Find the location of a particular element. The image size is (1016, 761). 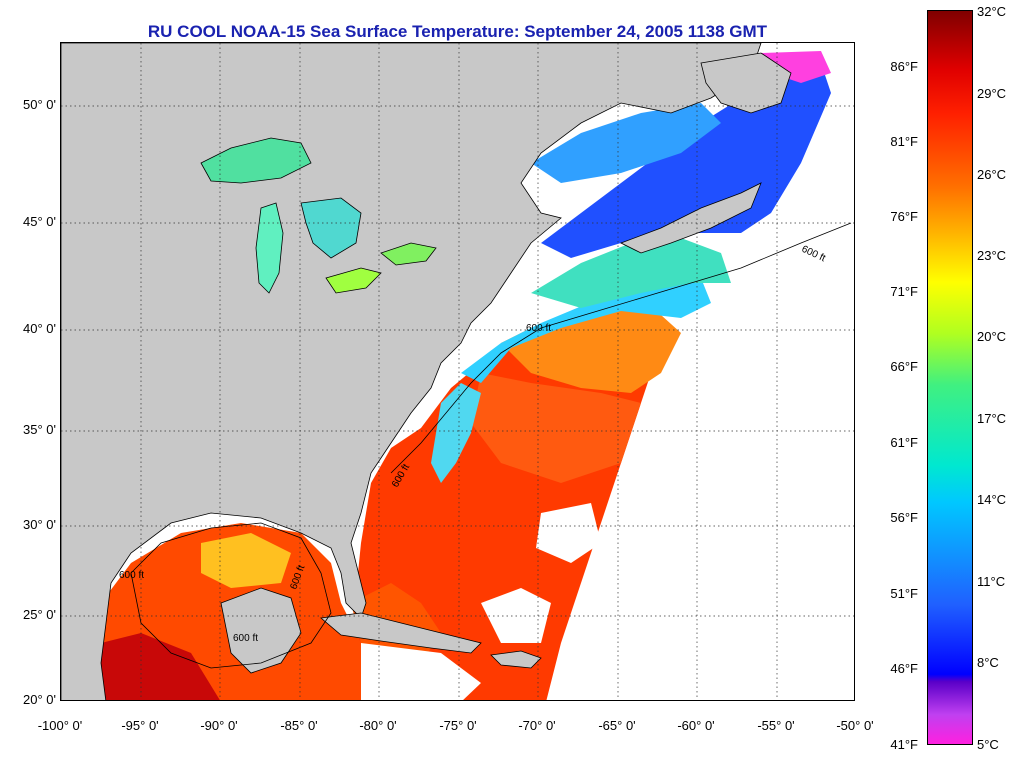

colorbar-fahrenheit-label: 66°F is located at coordinates (904, 366).